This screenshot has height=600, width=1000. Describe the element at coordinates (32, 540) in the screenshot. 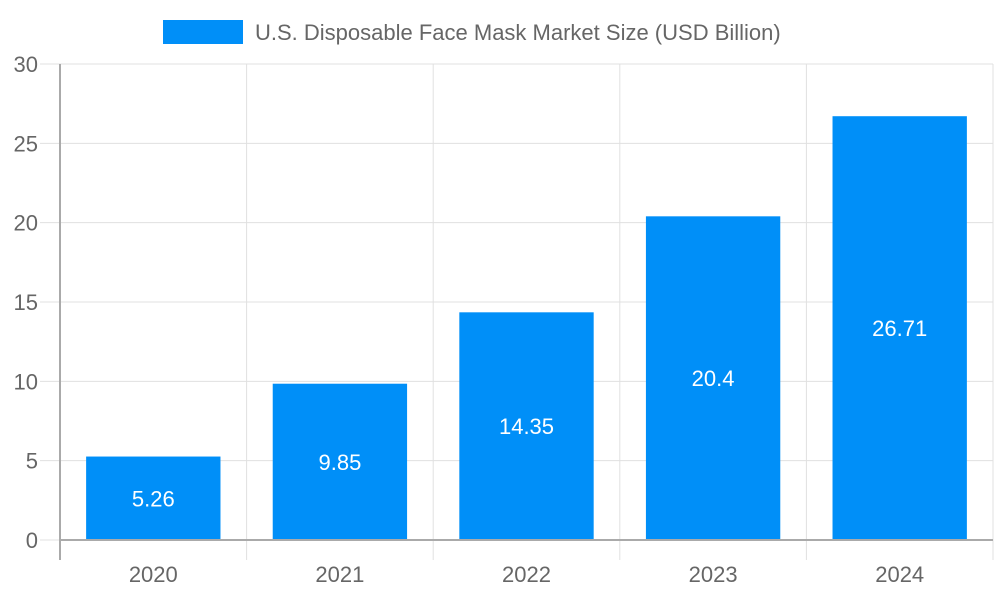

I see `y-tick-label: 0` at that location.